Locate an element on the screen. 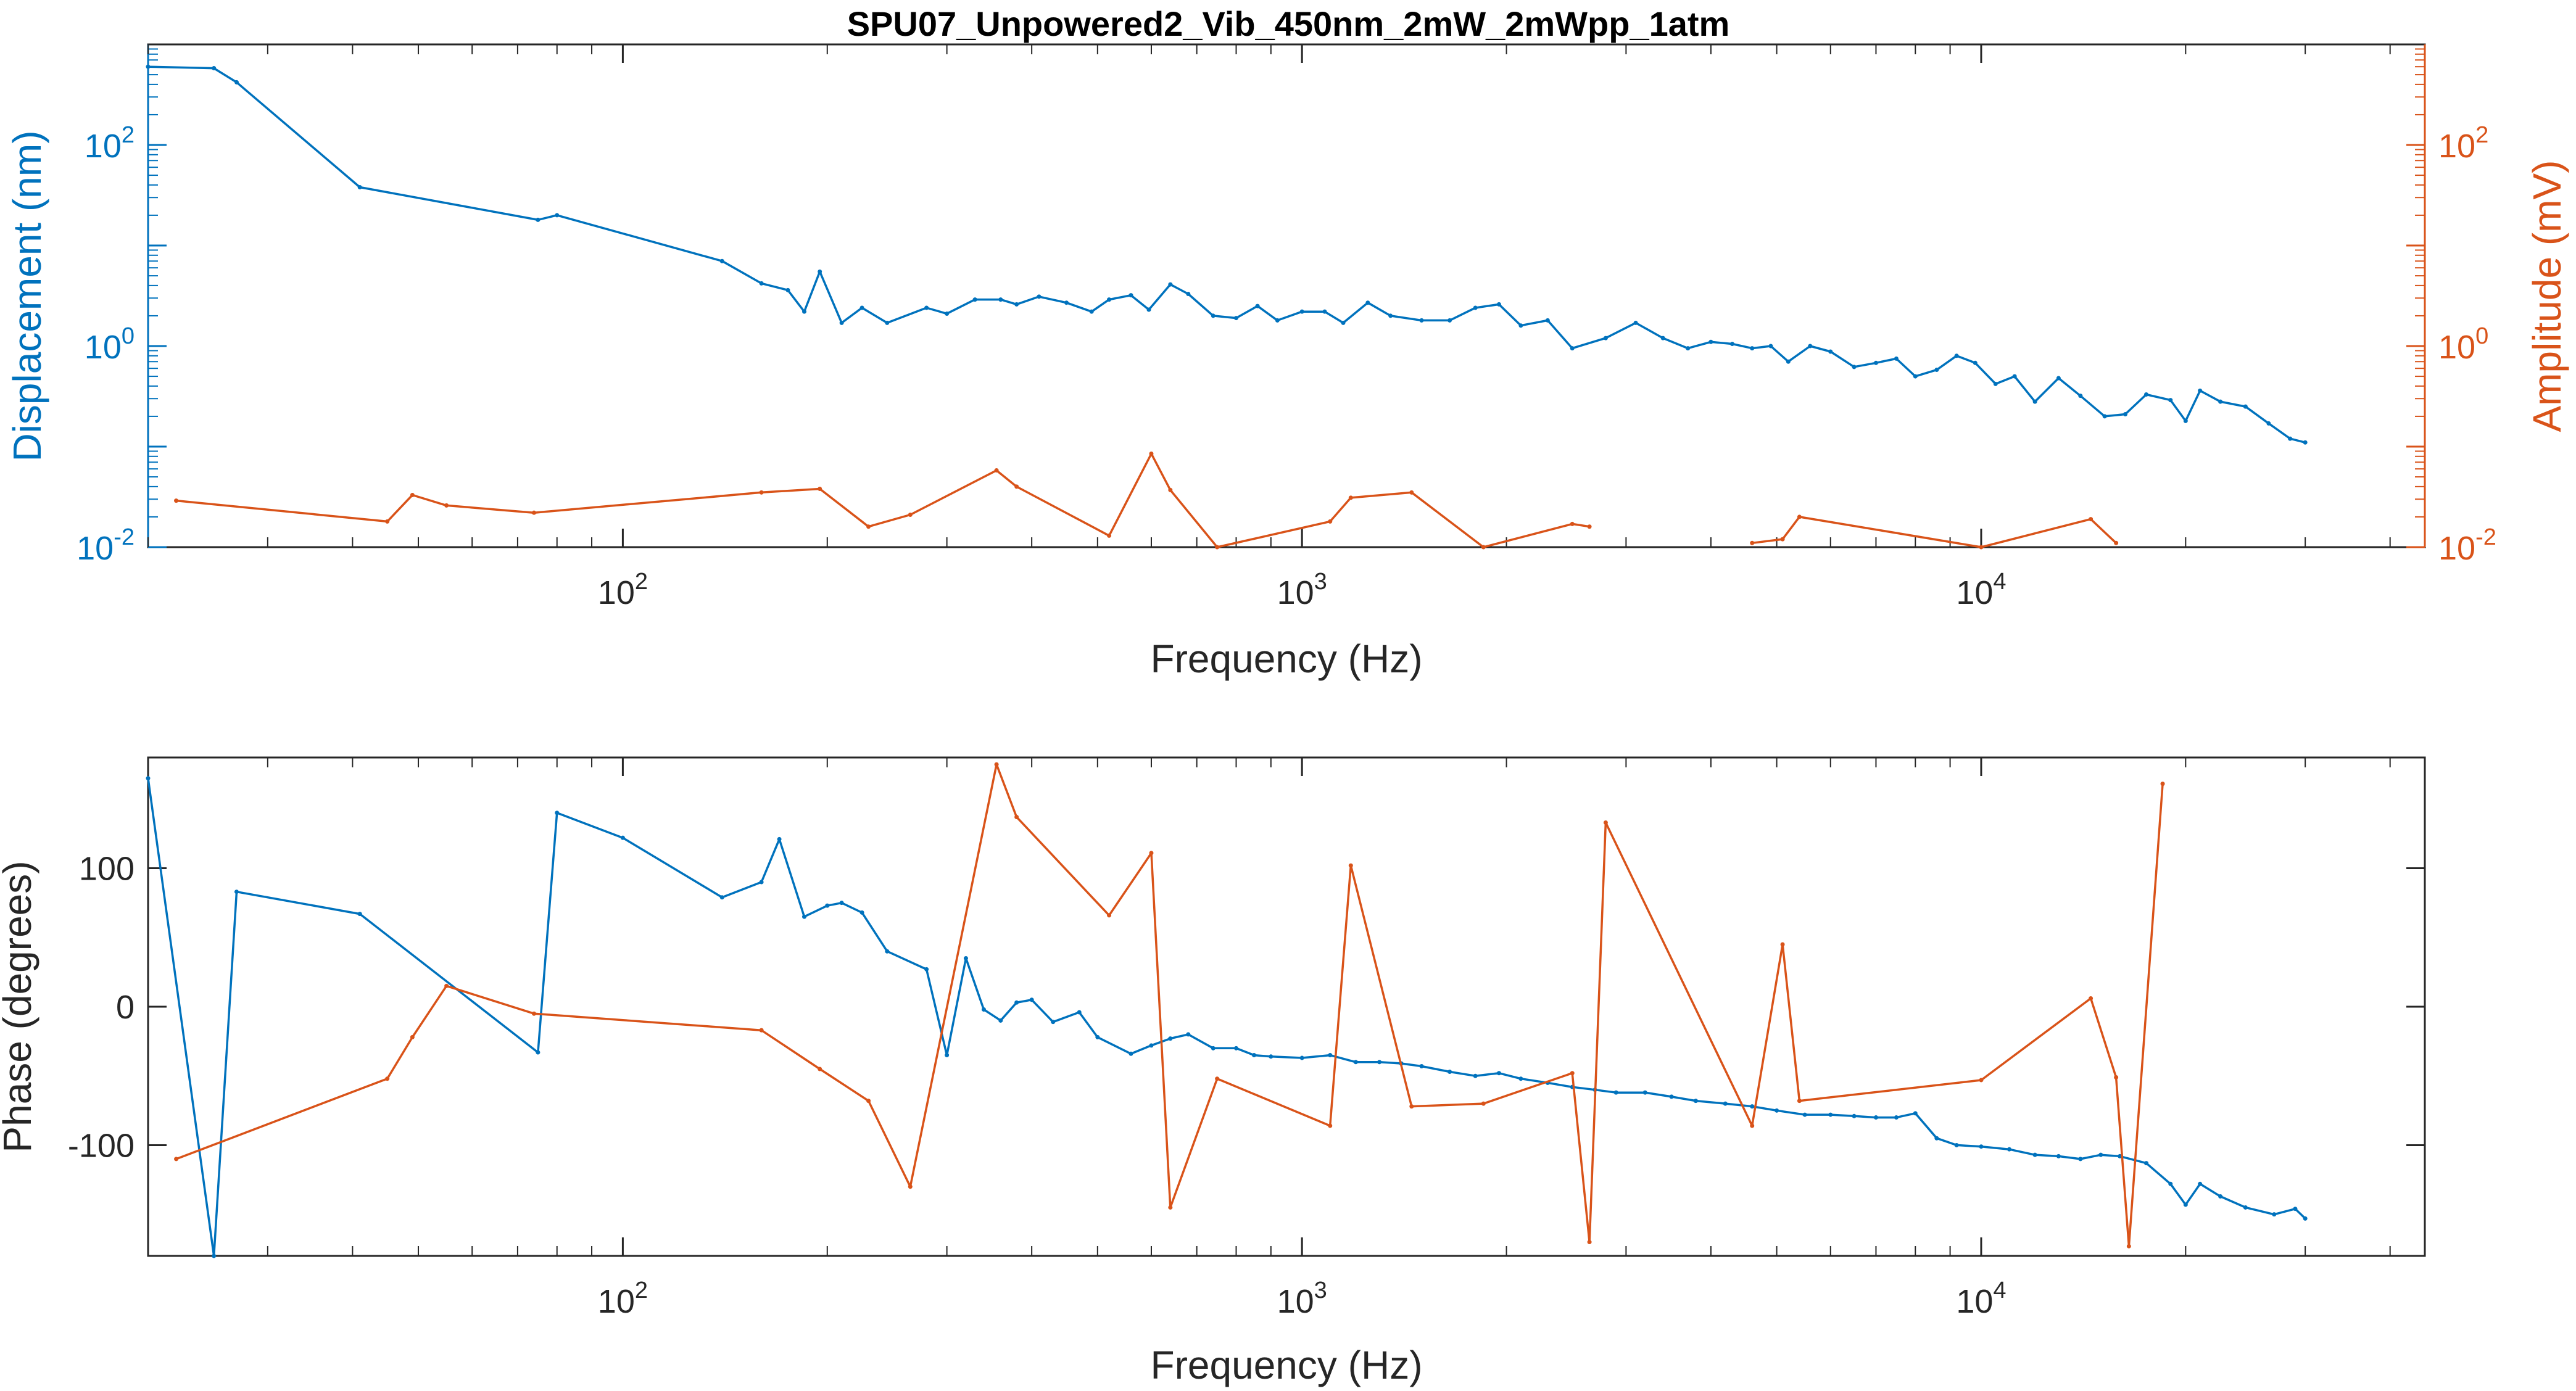  magnitude-right-ticks: 10-2 100 102 is located at coordinates (2451, 305).